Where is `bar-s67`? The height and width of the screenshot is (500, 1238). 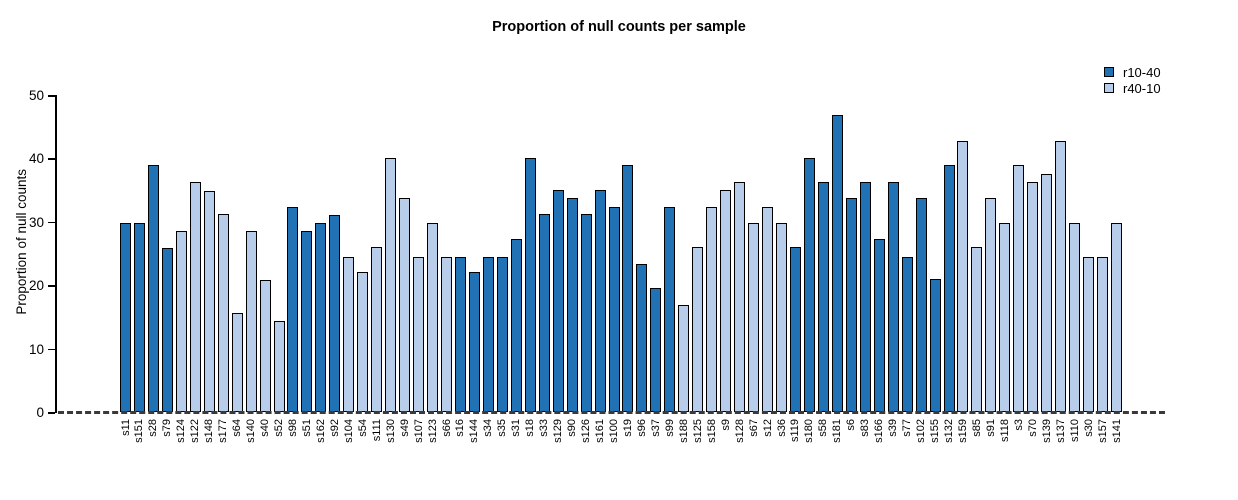
bar-s67 is located at coordinates (754, 317).